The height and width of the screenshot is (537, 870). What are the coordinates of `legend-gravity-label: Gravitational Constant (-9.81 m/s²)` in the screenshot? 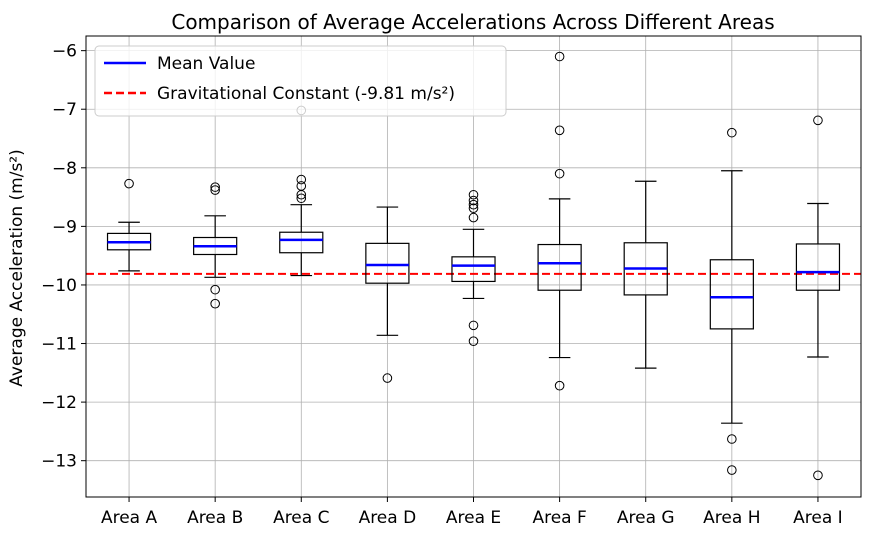 It's located at (306, 94).